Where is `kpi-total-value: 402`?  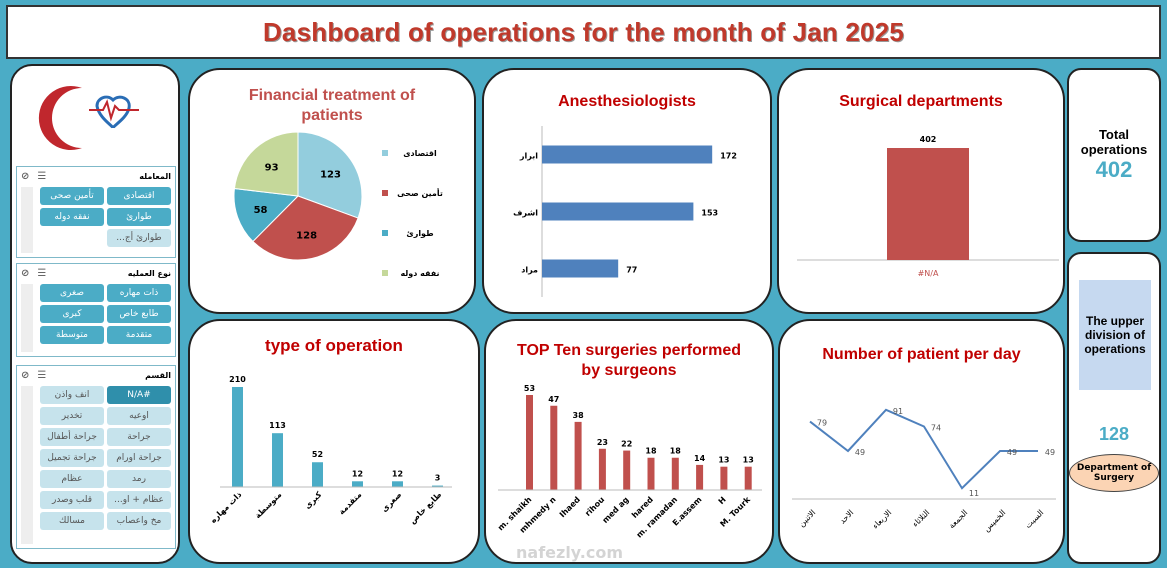 kpi-total-value: 402 is located at coordinates (1114, 169).